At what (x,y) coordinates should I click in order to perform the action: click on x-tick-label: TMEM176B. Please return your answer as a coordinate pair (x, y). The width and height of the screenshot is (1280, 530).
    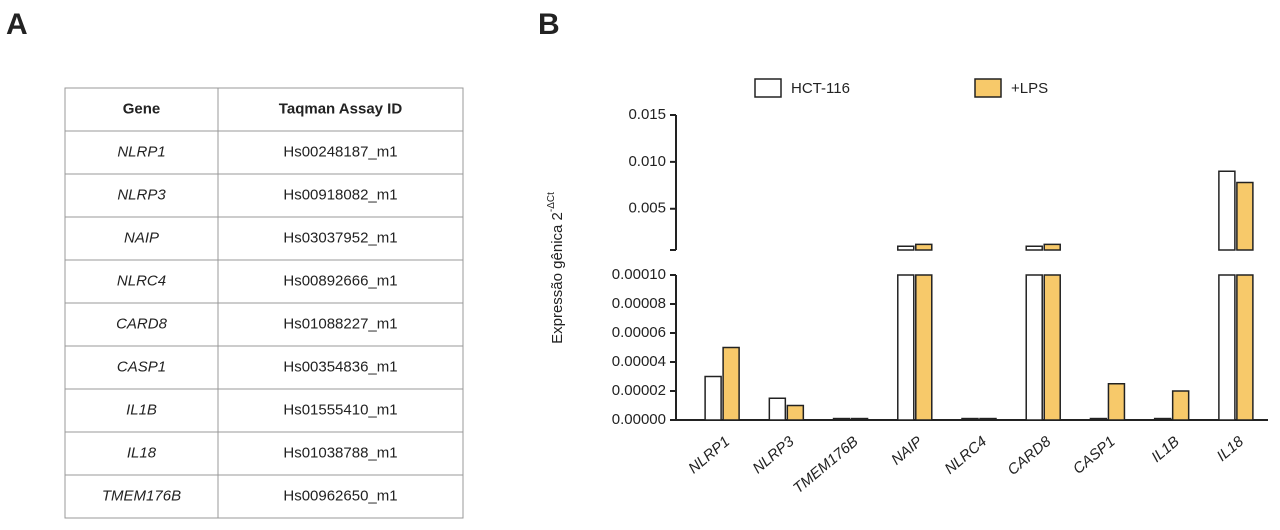
    Looking at the image, I should click on (826, 465).